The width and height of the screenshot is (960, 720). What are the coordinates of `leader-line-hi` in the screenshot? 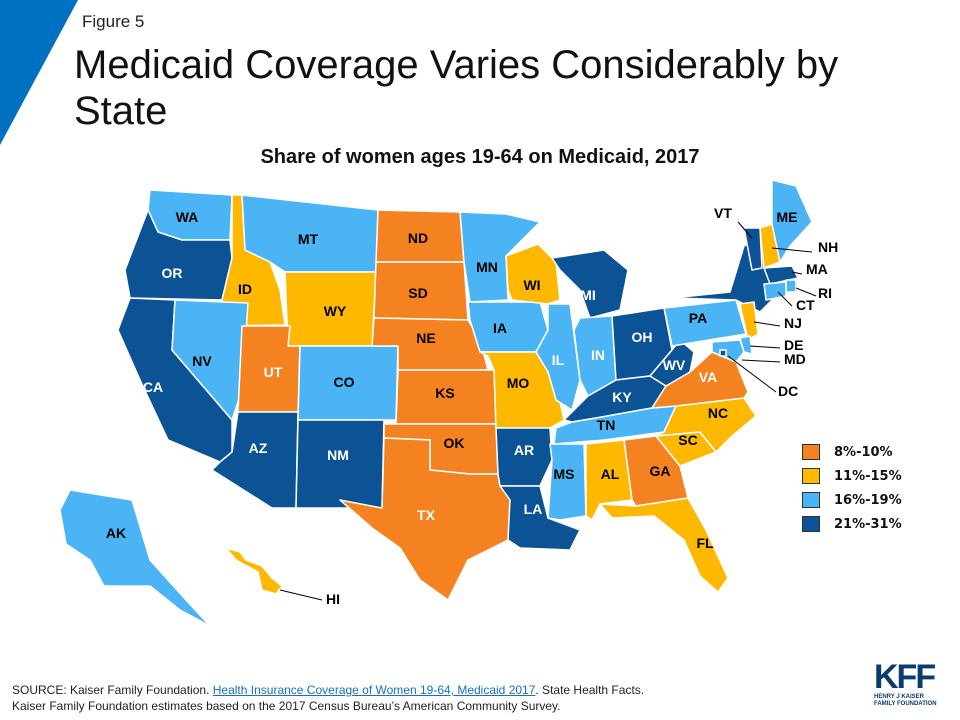 It's located at (301, 595).